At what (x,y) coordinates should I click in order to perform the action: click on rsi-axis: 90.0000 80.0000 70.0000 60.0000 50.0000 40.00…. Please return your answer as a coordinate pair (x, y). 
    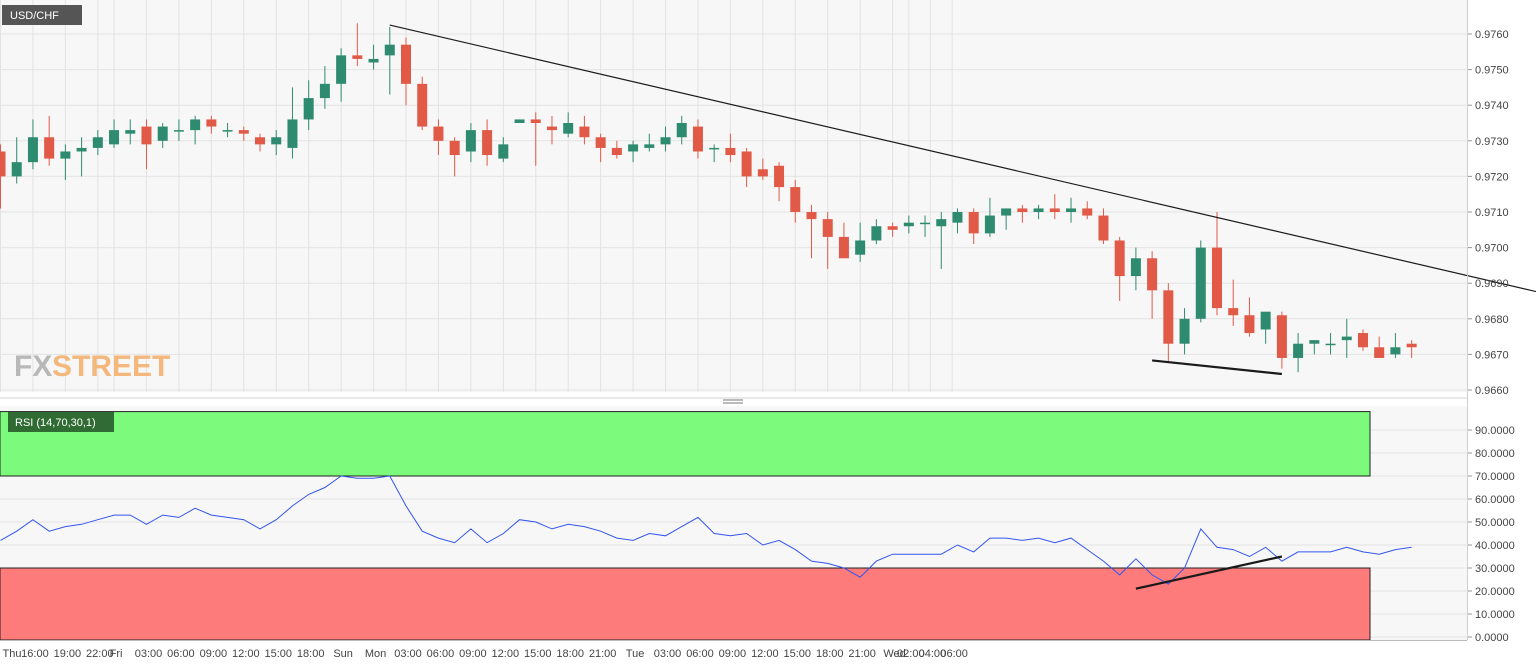
    Looking at the image, I should click on (1491, 534).